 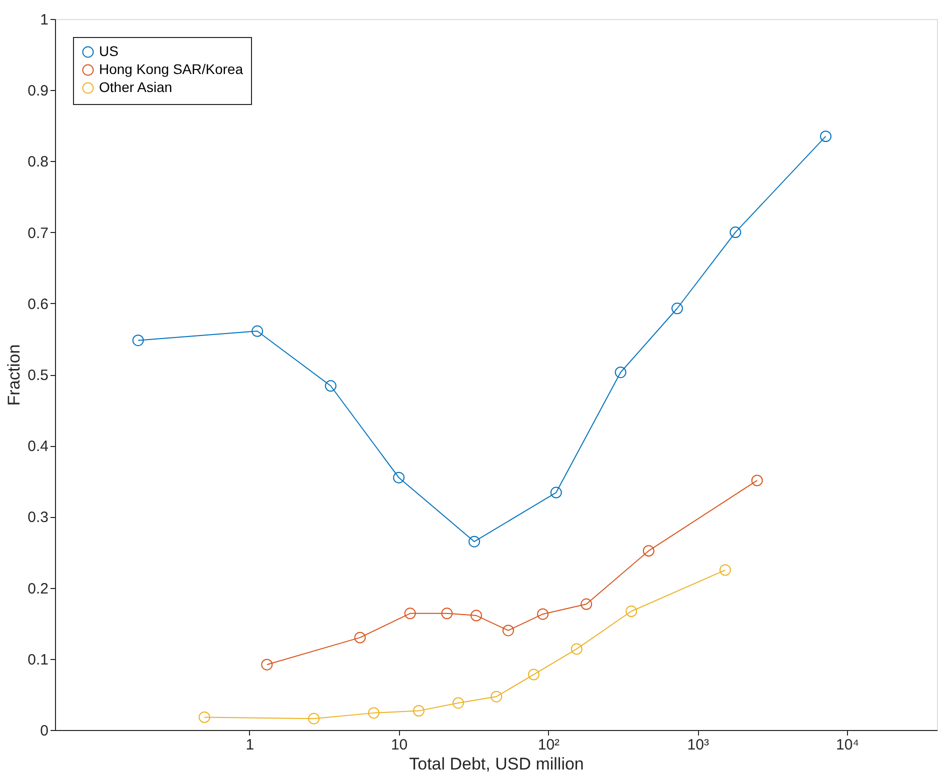 I want to click on y-tick-label: 0.3, so click(x=38, y=517).